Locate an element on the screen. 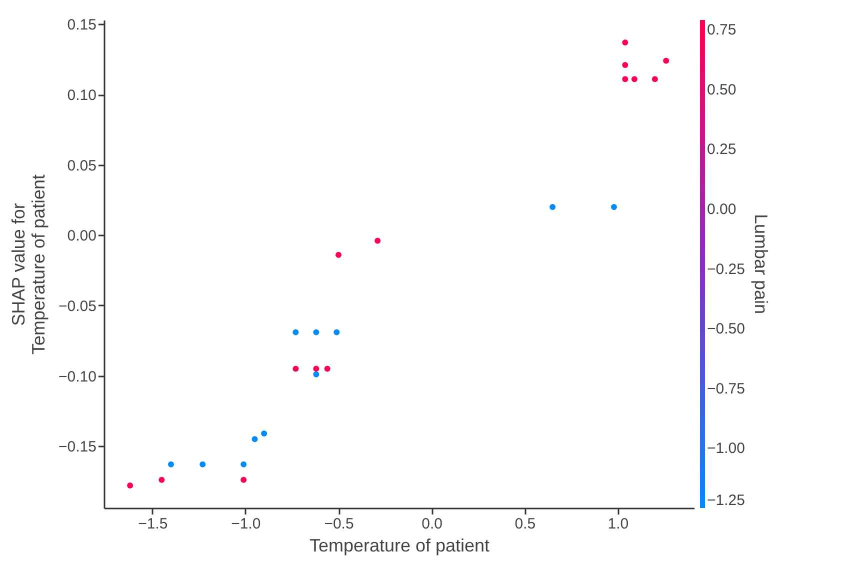  color-bar-label: 0.25 is located at coordinates (721, 149).